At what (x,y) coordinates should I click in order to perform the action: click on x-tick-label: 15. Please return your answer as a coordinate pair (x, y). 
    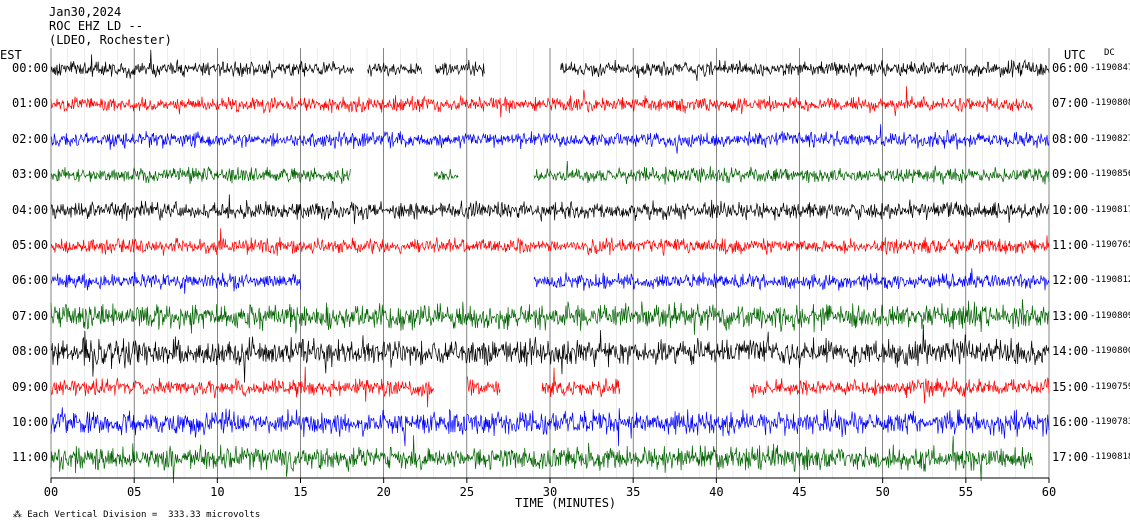
    Looking at the image, I should click on (300, 492).